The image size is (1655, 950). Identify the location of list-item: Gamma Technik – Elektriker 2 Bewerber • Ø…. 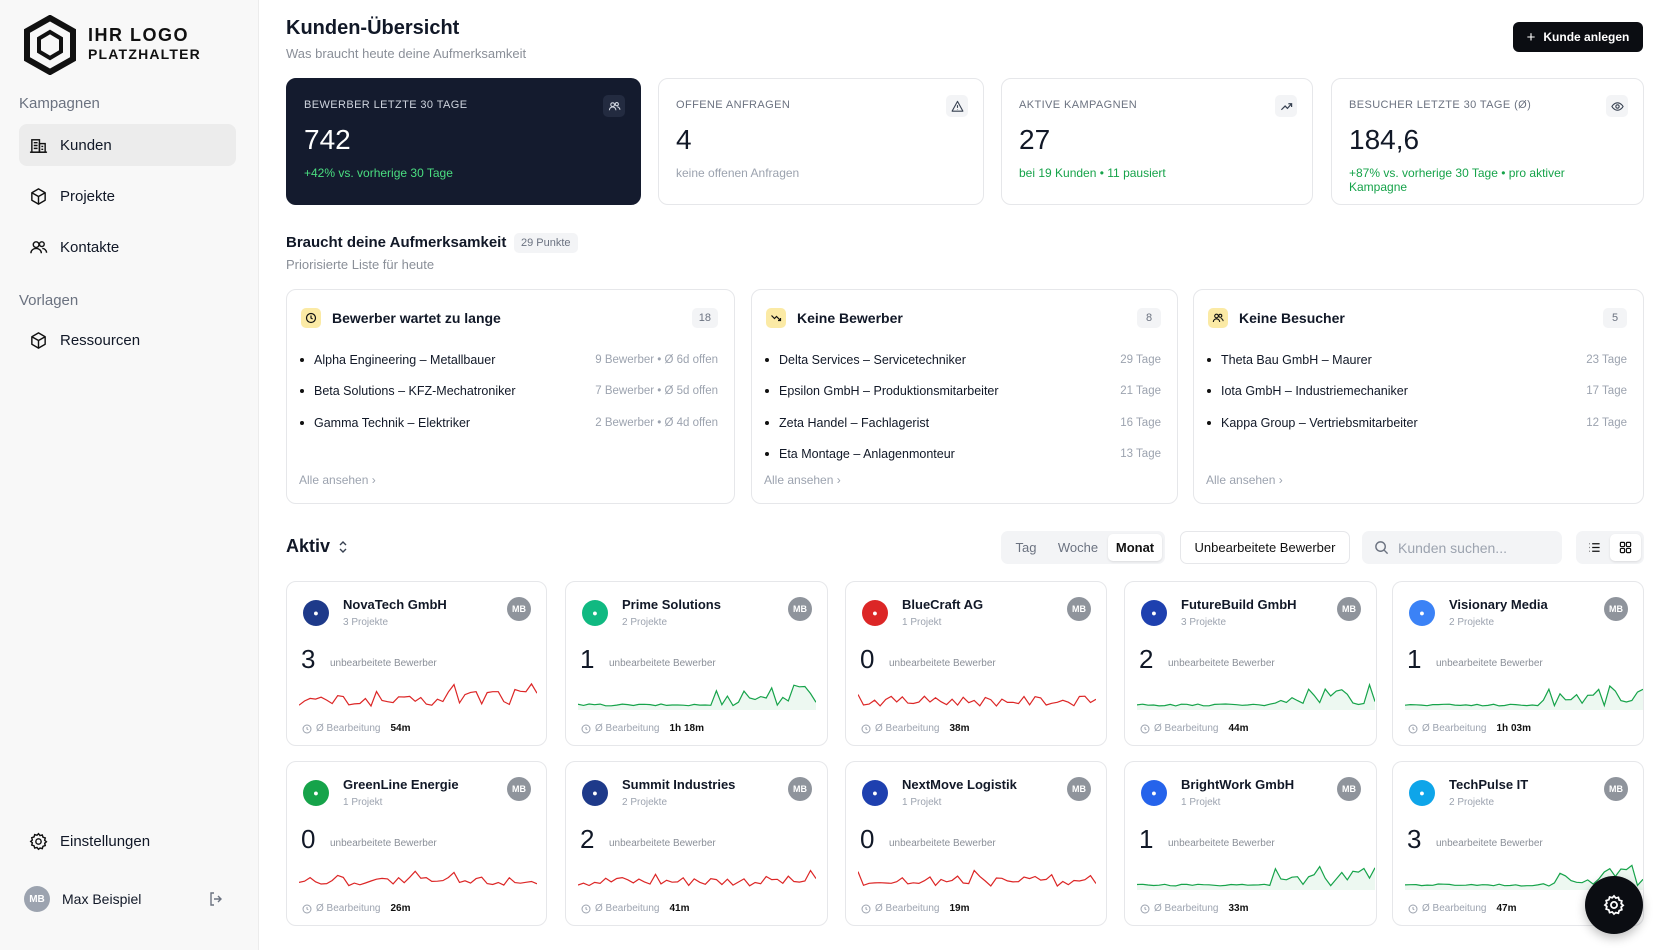
(509, 423).